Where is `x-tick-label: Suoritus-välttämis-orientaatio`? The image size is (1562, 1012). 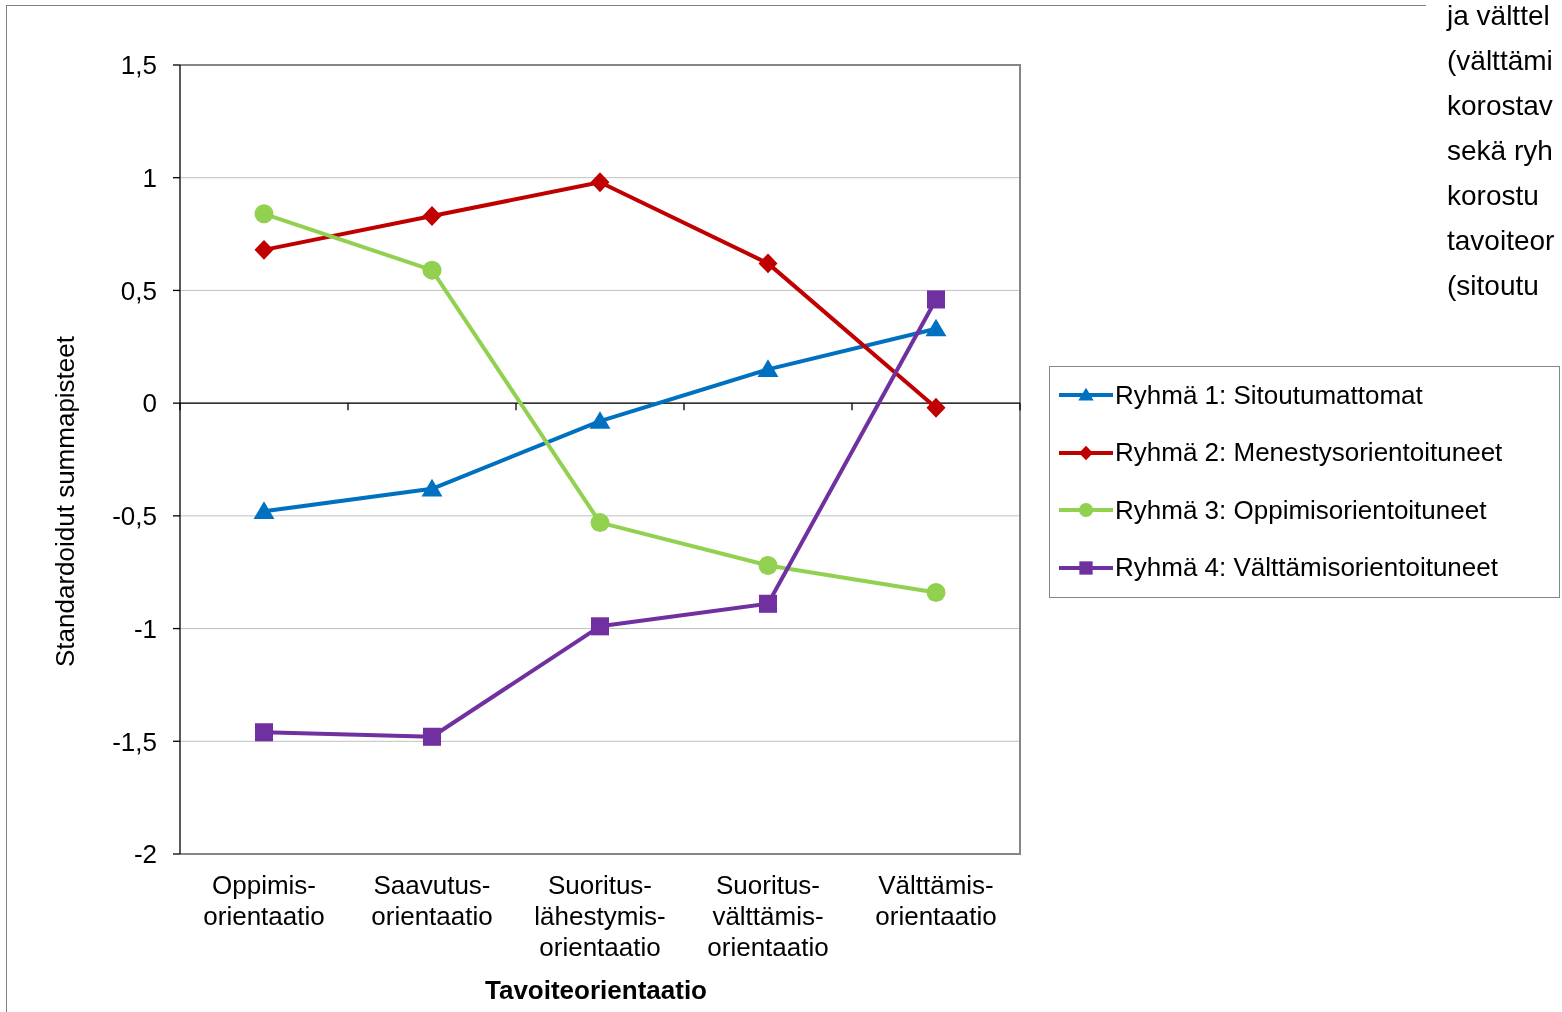 x-tick-label: Suoritus-välttämis-orientaatio is located at coordinates (768, 916).